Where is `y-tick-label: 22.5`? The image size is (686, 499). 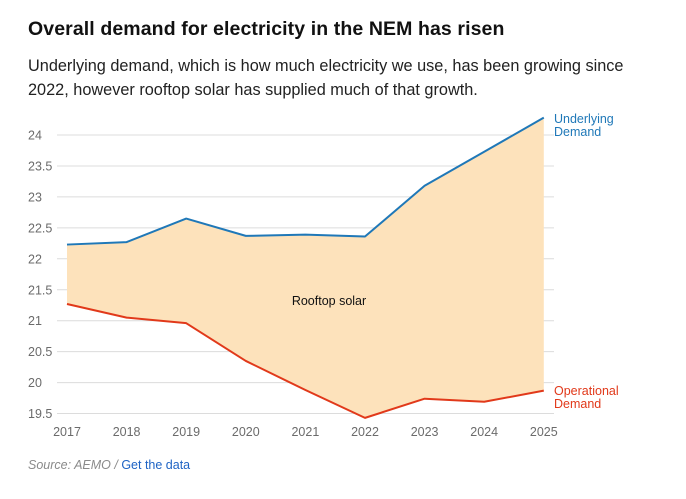 y-tick-label: 22.5 is located at coordinates (40, 228).